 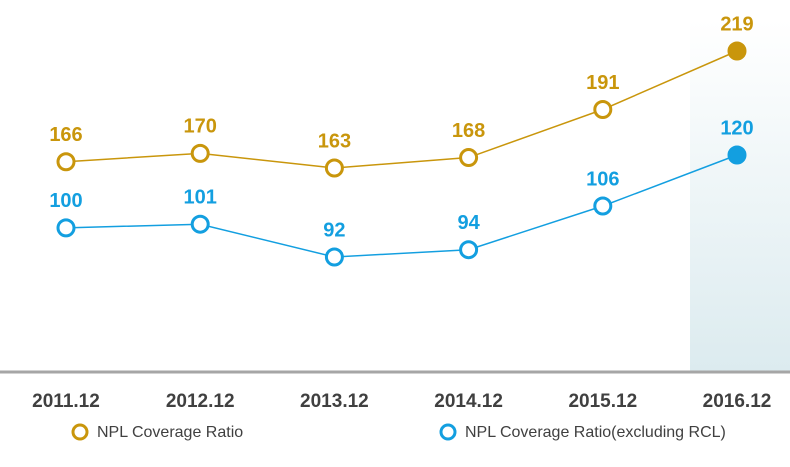 I want to click on x-tick-label: 2011.12, so click(x=66, y=401).